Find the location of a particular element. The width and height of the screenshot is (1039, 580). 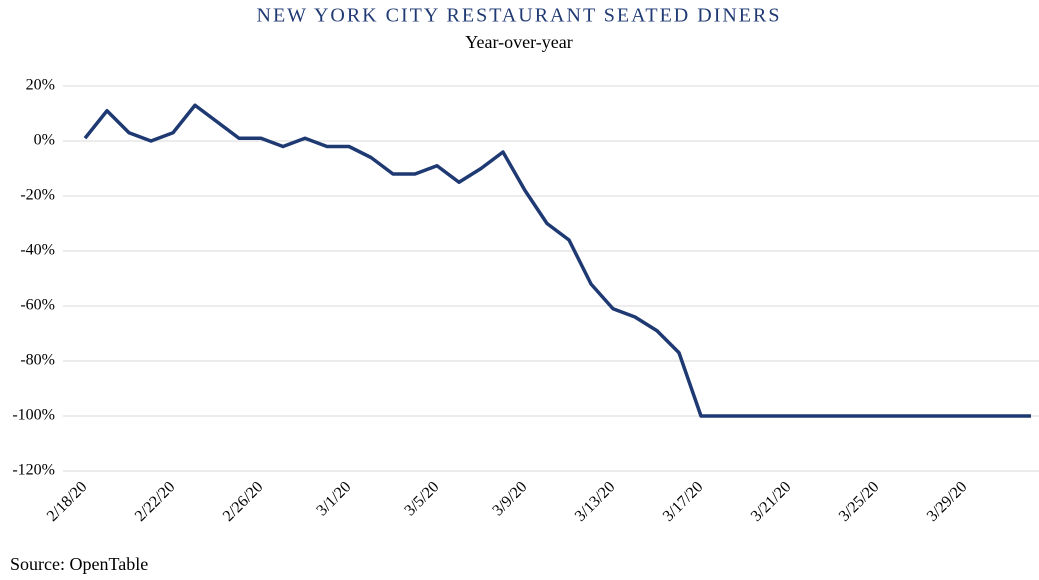

y-tick-label: 20% is located at coordinates (40, 85).